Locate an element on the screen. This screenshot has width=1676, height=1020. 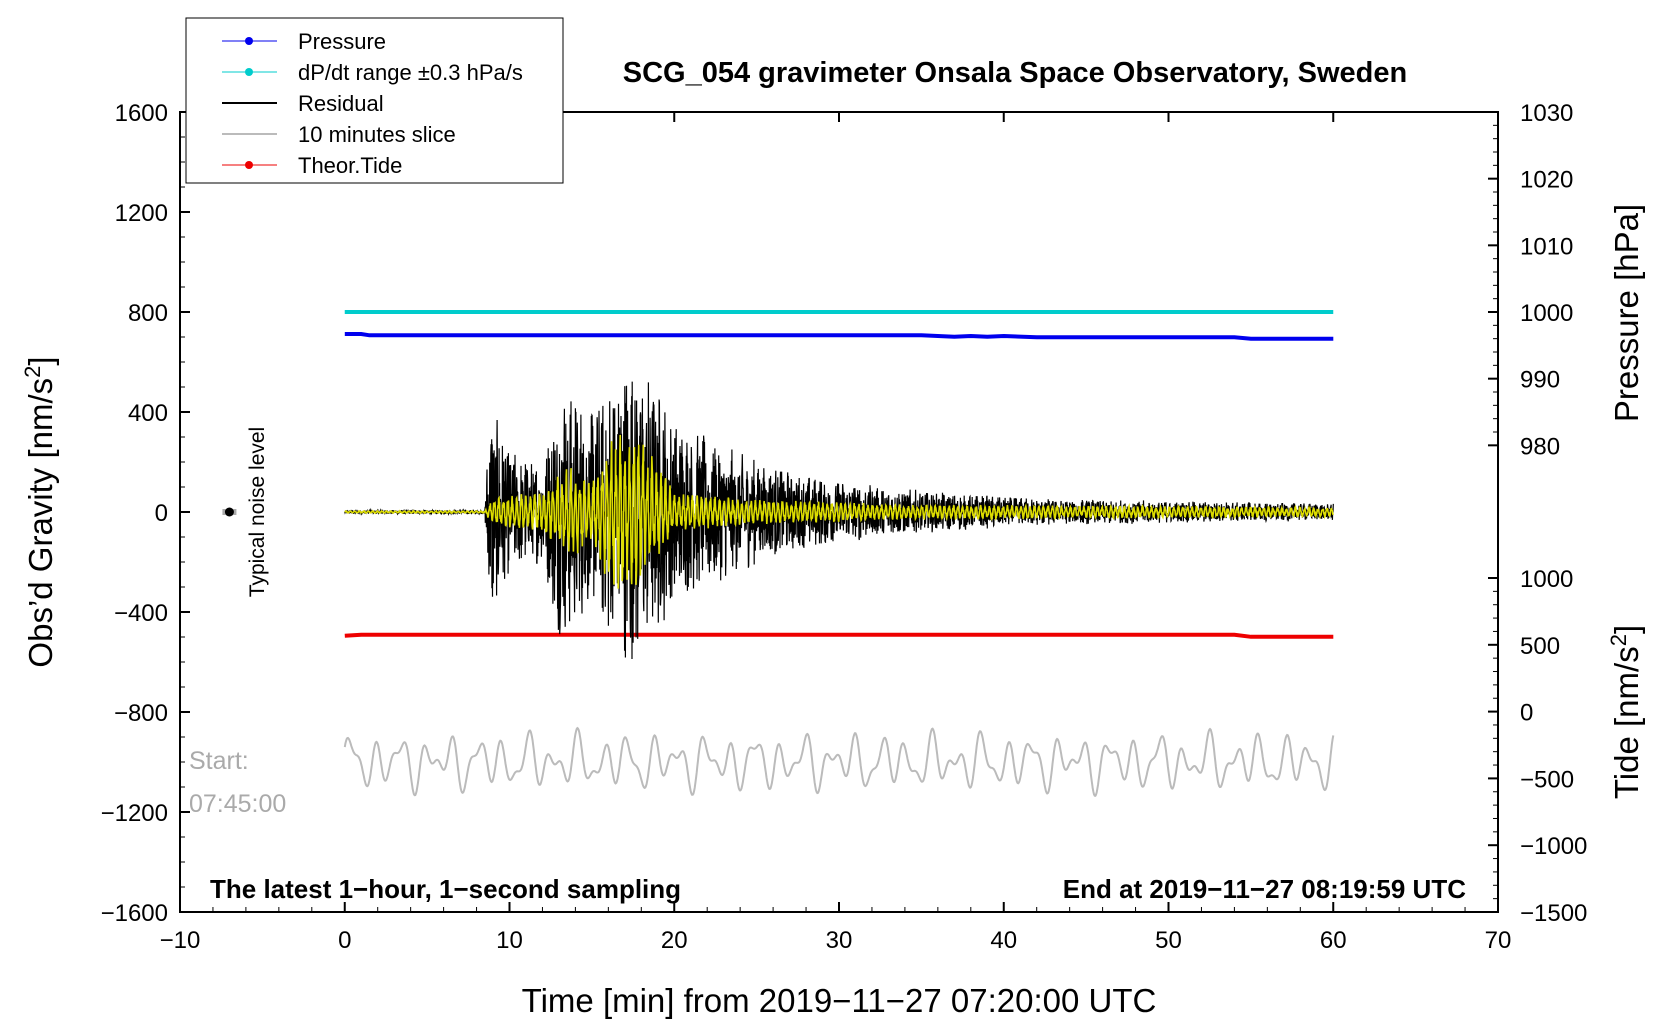
noise-point is located at coordinates (229, 512).